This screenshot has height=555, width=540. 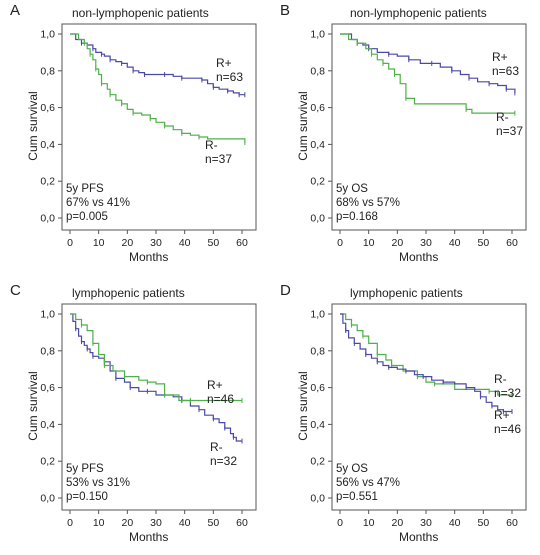 I want to click on stats-line: 67% vs 41%, so click(x=98, y=203).